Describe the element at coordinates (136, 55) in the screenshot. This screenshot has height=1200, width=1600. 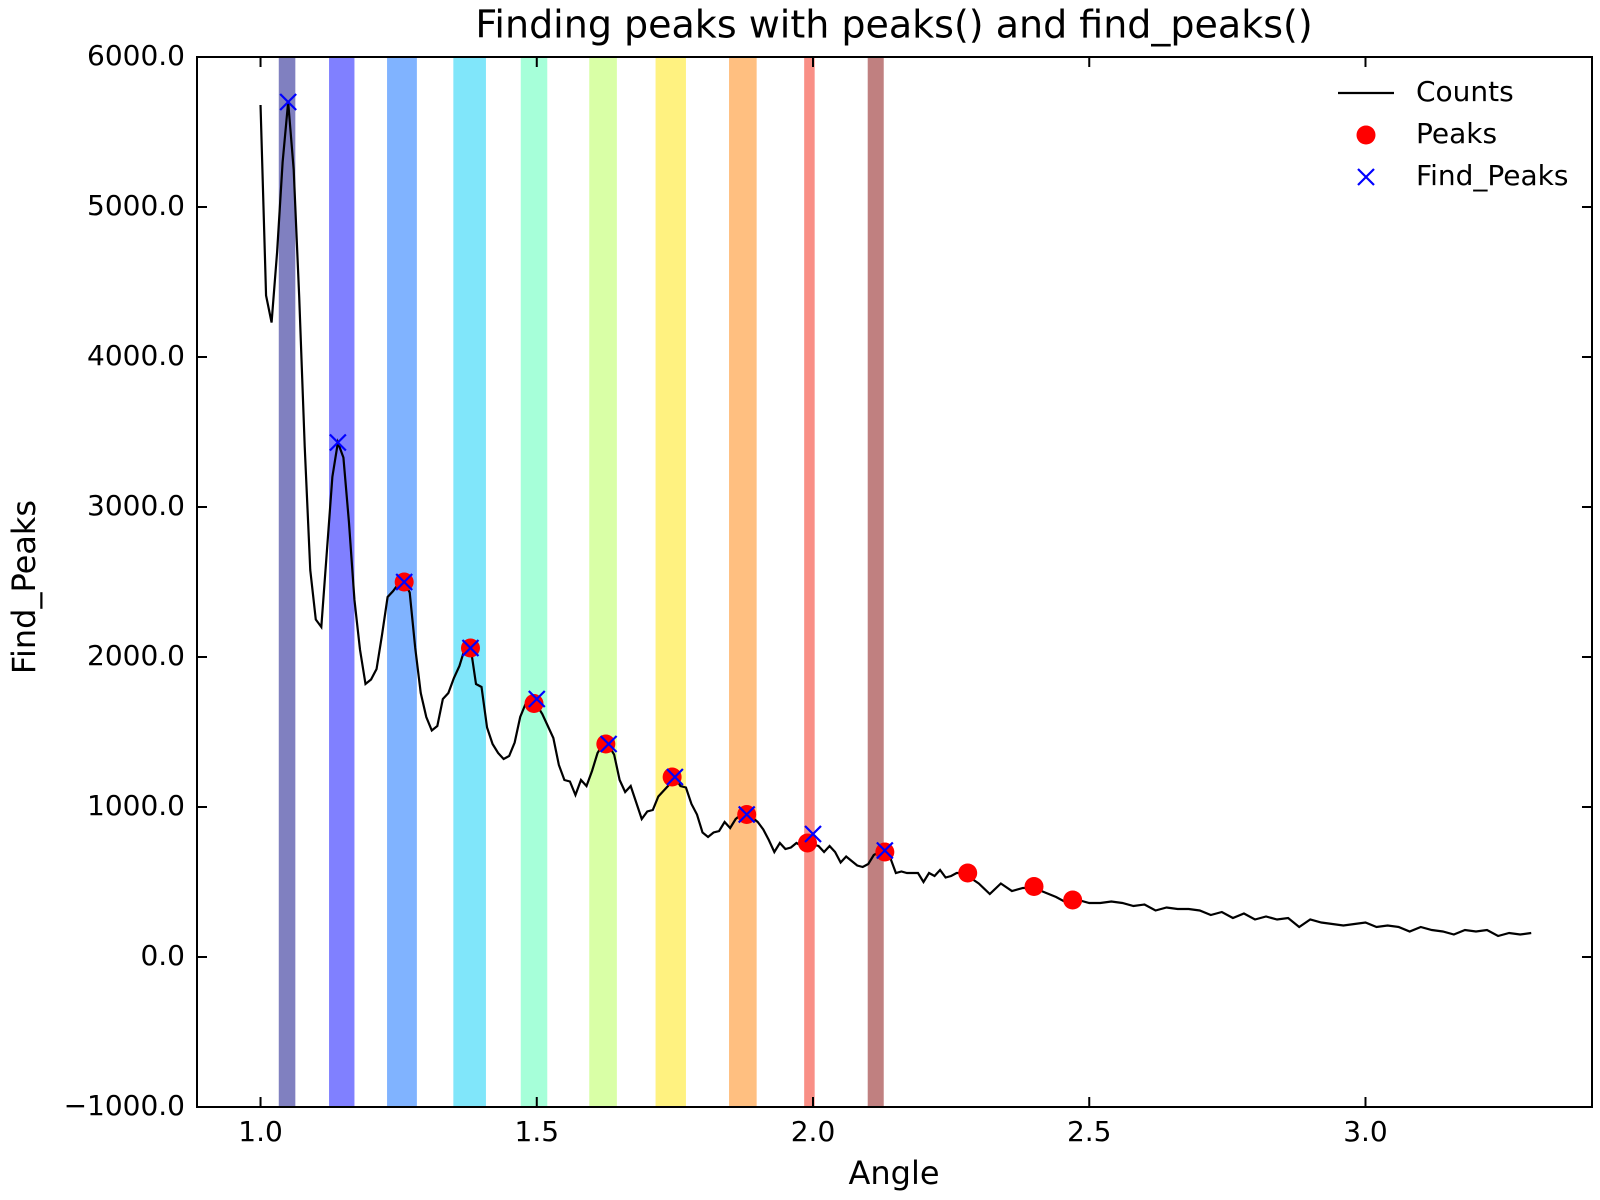
I see `y-tick-label: 6000.0` at that location.